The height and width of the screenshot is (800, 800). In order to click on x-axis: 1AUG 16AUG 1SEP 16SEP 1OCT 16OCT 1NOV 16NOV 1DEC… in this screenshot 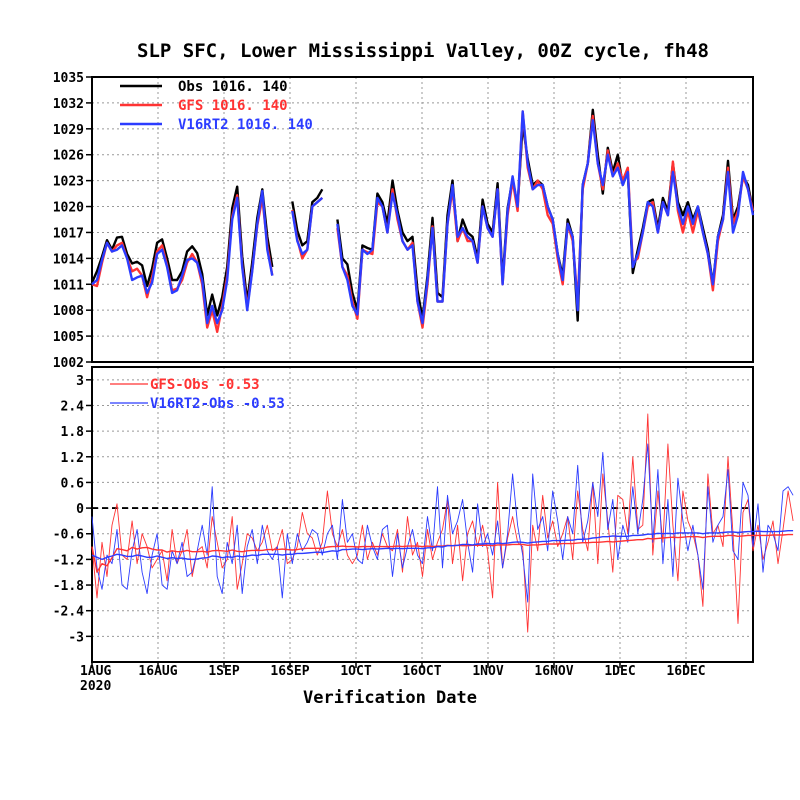, I will do `click(393, 678)`.